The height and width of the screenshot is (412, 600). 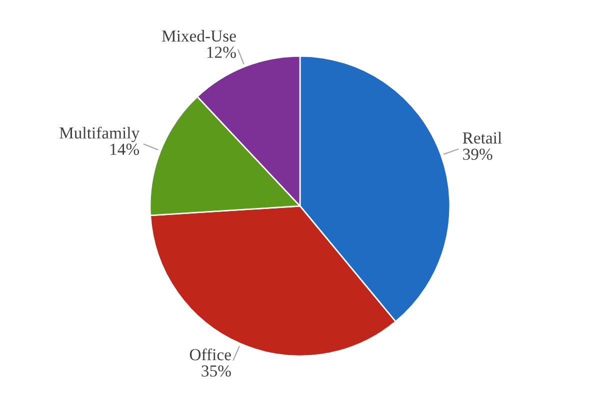 What do you see at coordinates (482, 138) in the screenshot?
I see `slice-label: Retail` at bounding box center [482, 138].